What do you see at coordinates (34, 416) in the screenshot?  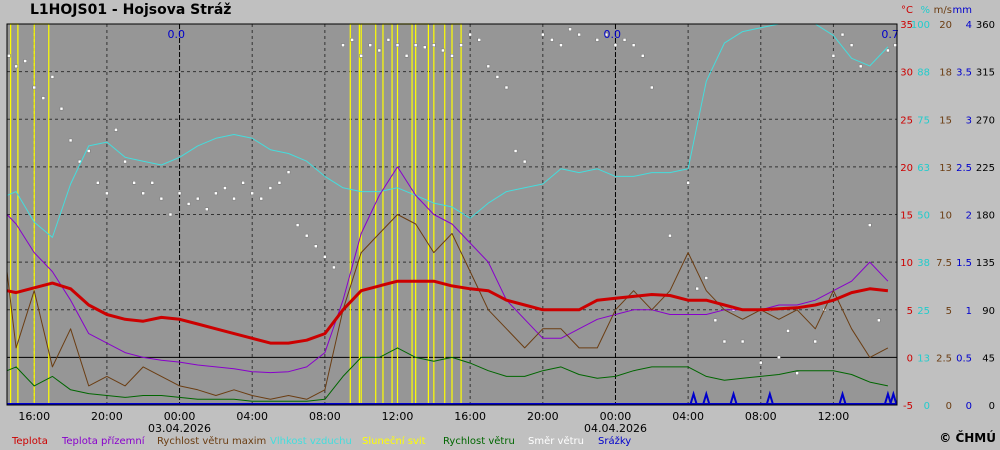 I see `x-tick-label: 16:00` at bounding box center [34, 416].